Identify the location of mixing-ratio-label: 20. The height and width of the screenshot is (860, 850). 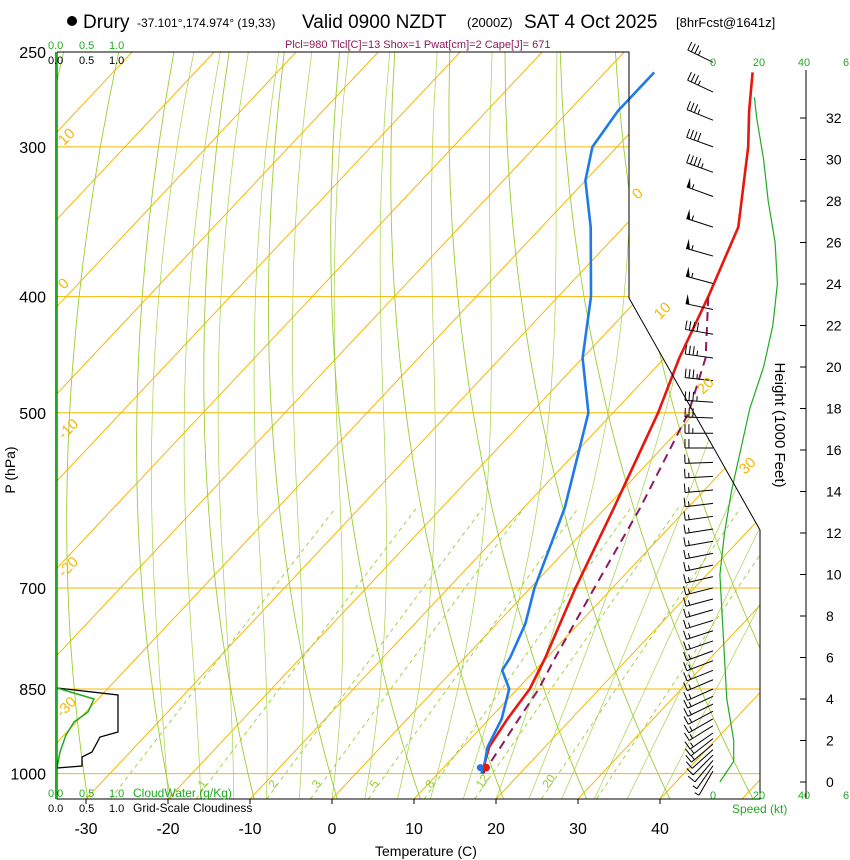
(548, 780).